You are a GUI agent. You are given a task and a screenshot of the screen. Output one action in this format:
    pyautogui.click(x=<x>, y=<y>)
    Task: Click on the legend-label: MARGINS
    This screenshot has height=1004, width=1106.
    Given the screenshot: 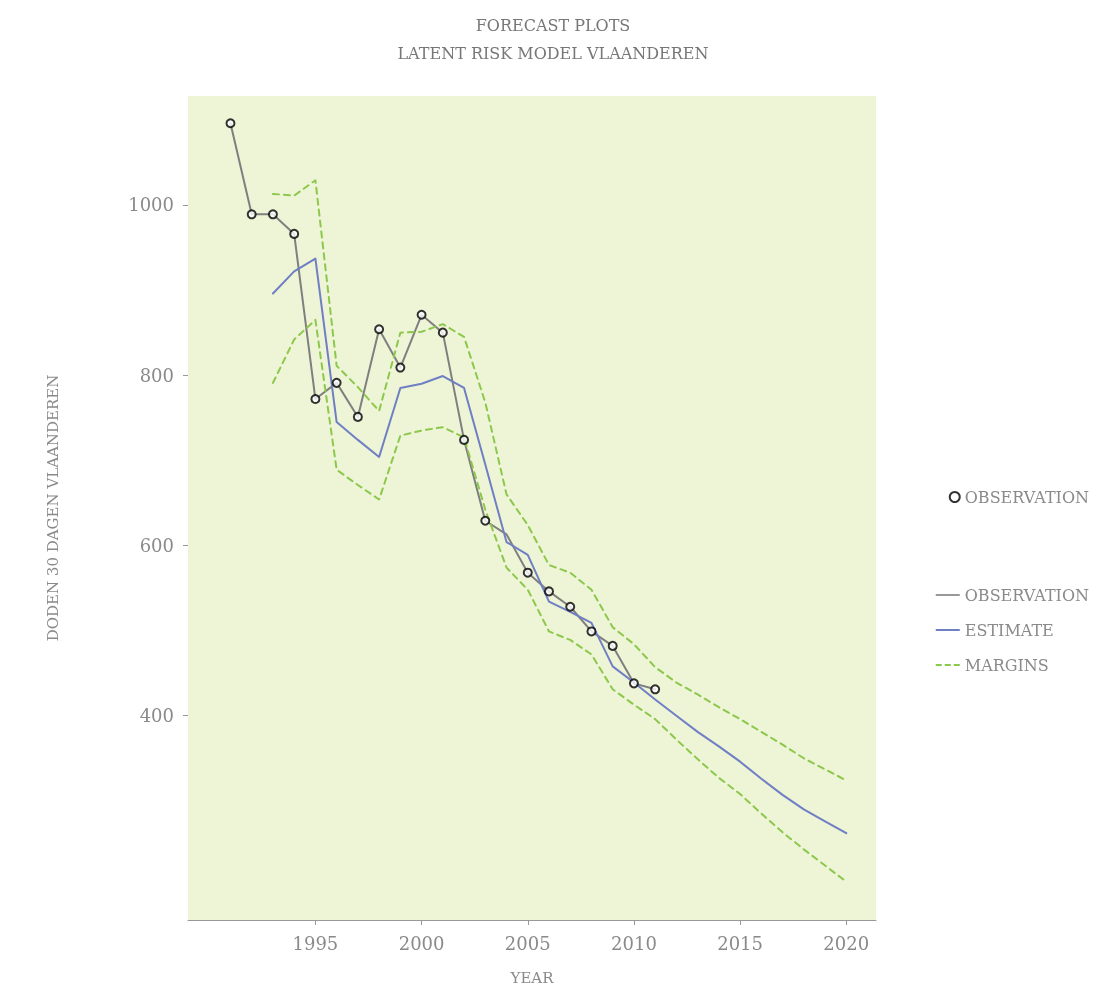 What is the action you would take?
    pyautogui.click(x=1006, y=665)
    